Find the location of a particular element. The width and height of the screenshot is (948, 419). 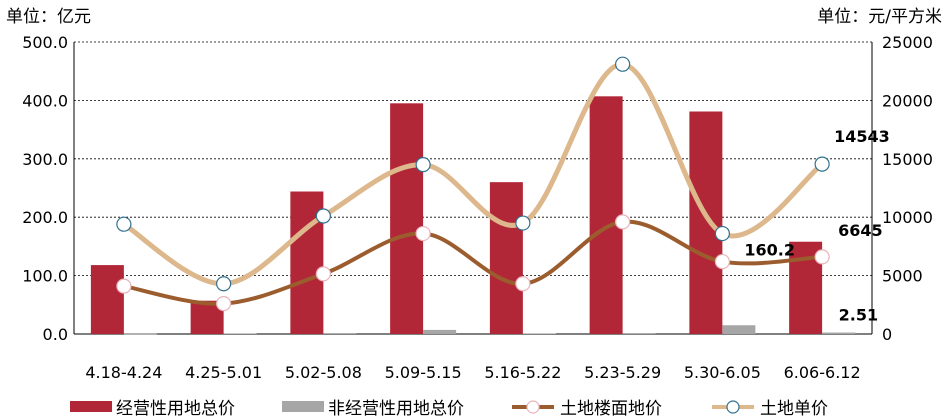

legend-label: 土地单价 is located at coordinates (794, 409).